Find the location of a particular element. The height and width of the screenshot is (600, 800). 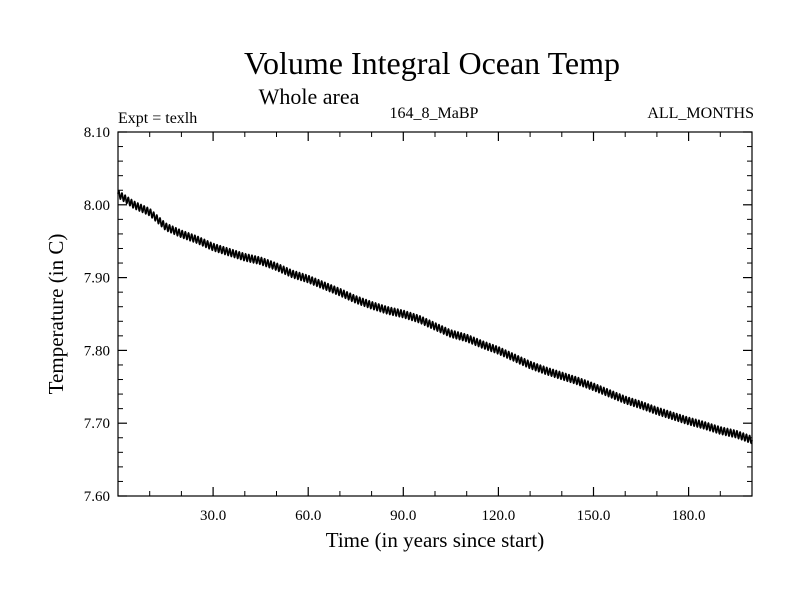

chart-title: Volume Integral Ocean Temp is located at coordinates (432, 63).